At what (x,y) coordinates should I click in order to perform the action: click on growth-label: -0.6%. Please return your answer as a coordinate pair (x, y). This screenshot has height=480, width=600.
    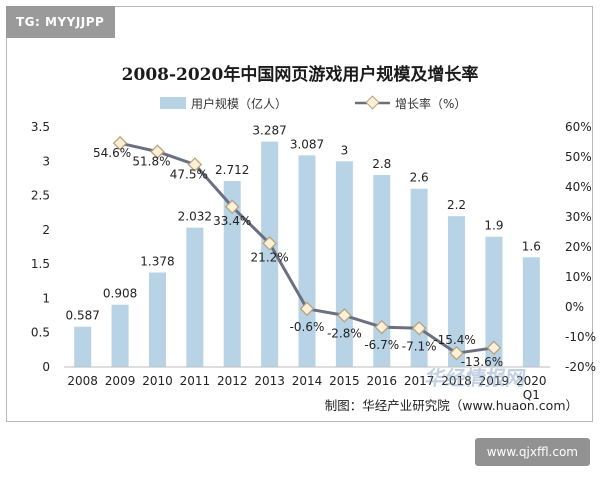
    Looking at the image, I should click on (307, 327).